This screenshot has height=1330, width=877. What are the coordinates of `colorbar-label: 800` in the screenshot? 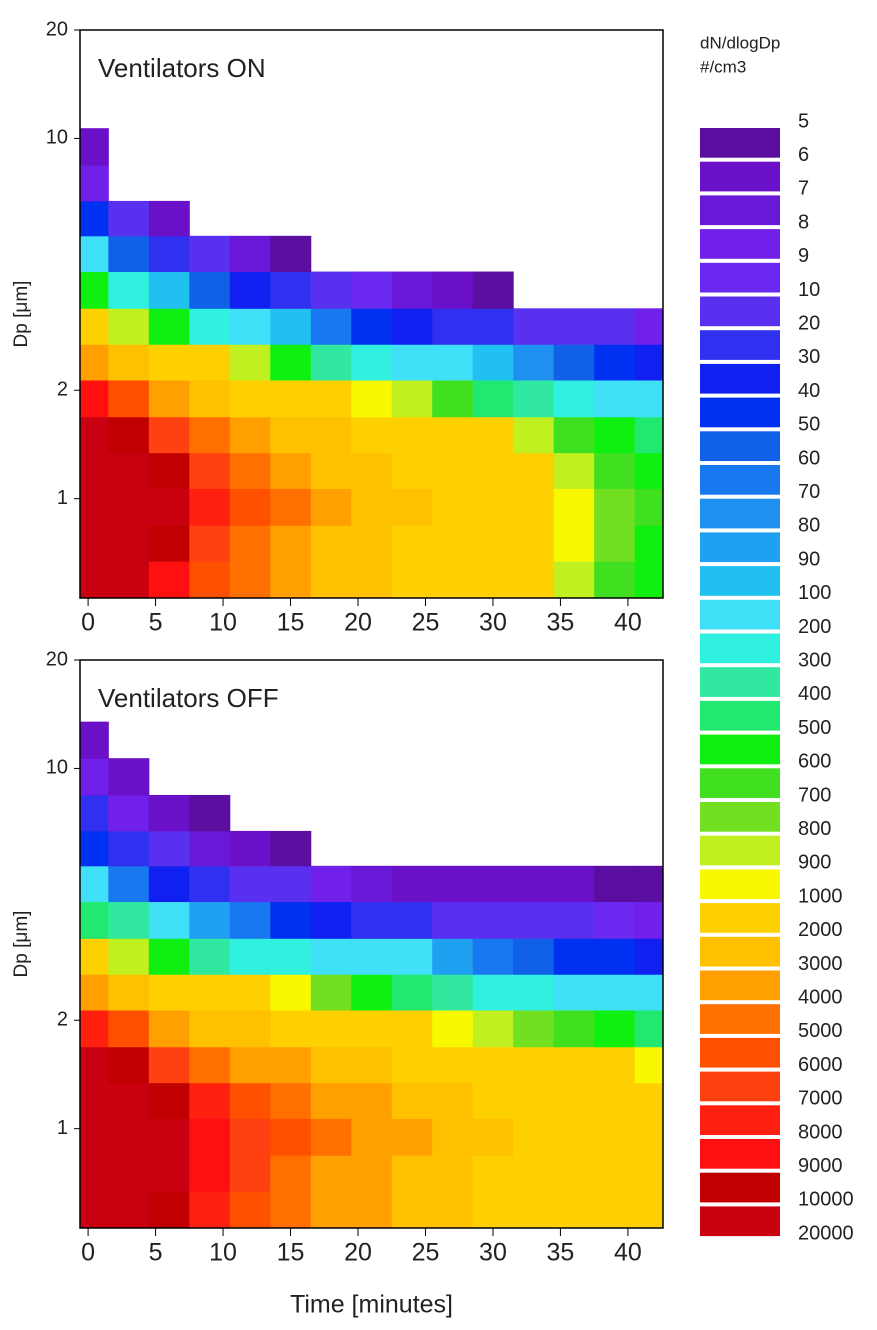 It's located at (814, 829).